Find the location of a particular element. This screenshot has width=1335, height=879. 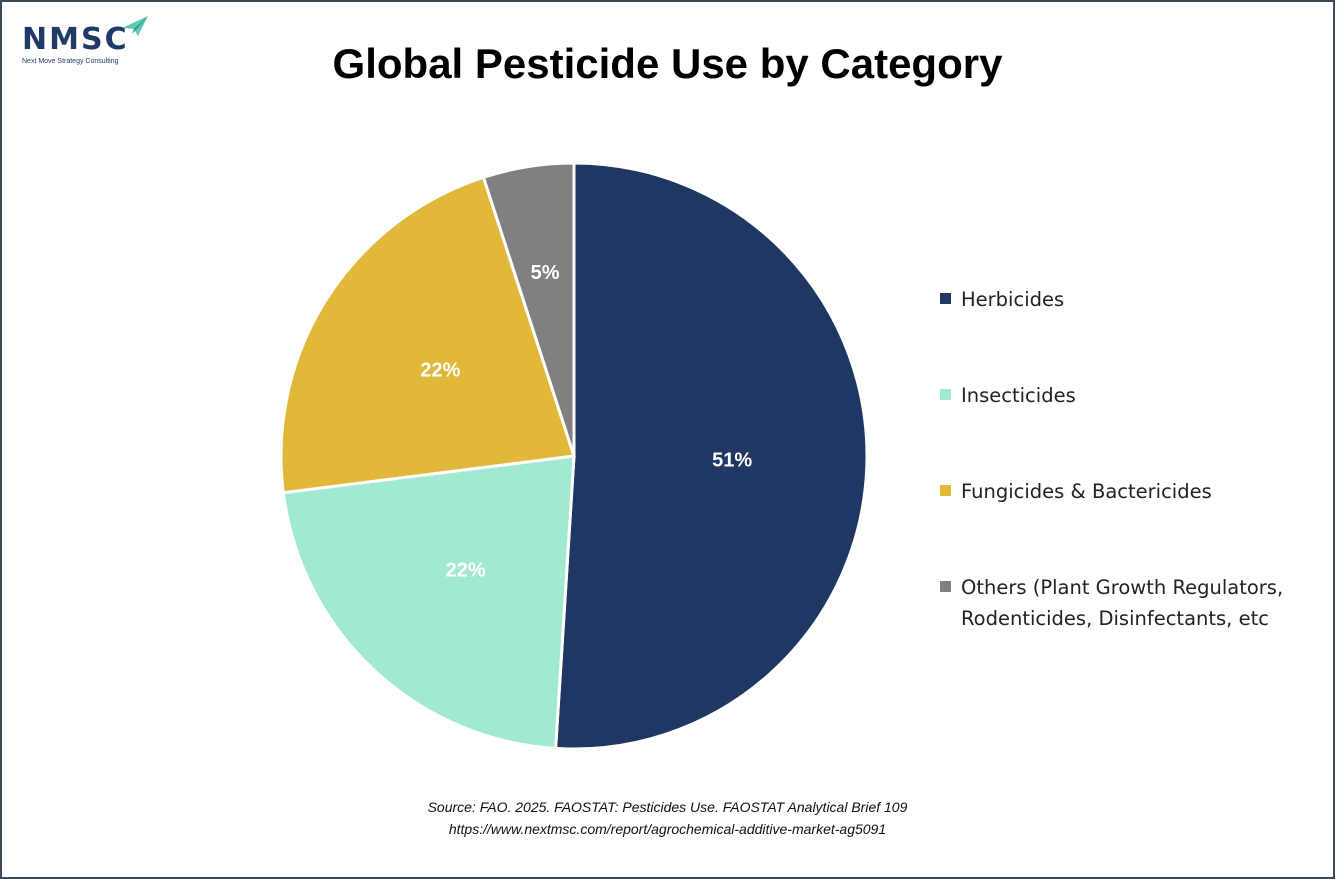

logo-tagline: Next Move Strategy Consulting is located at coordinates (70, 61).